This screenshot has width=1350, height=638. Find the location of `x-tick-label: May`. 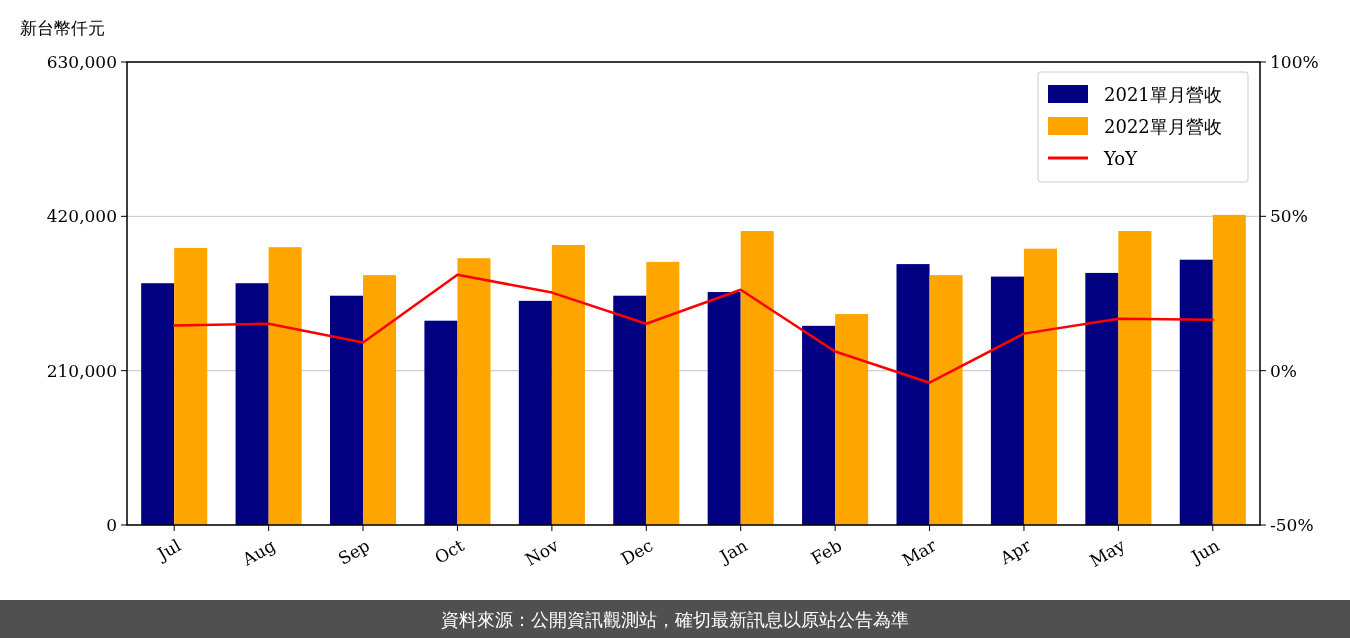

x-tick-label: May is located at coordinates (1107, 553).